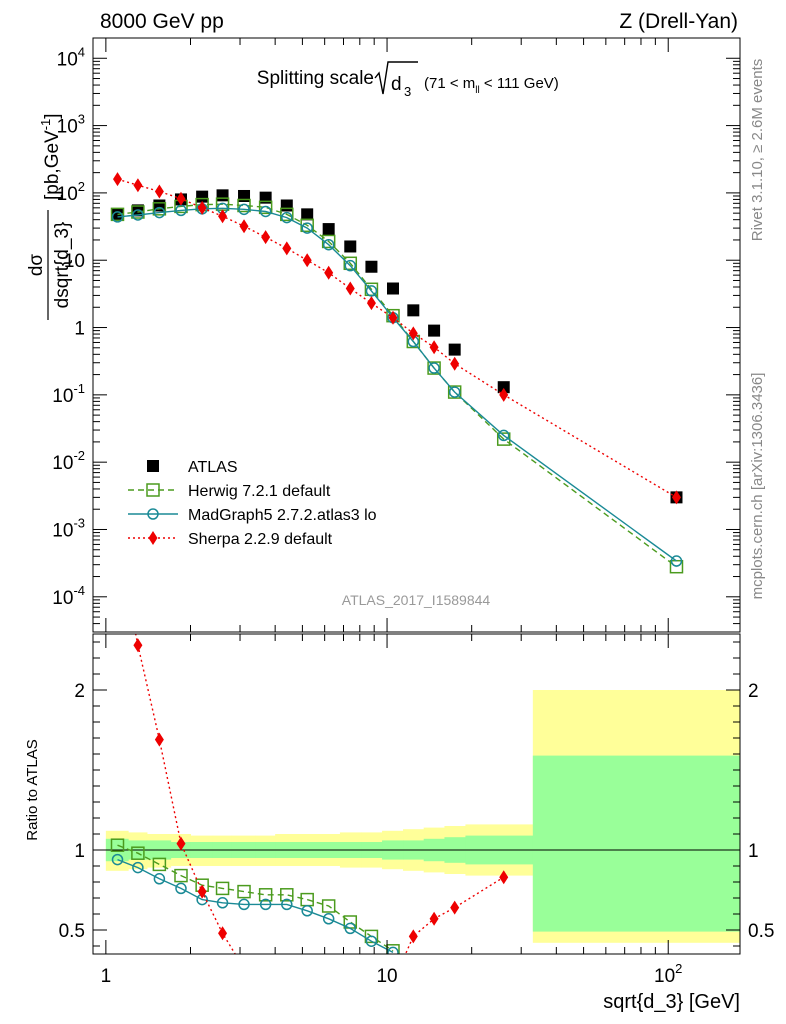 The height and width of the screenshot is (1024, 786). Describe the element at coordinates (668, 974) in the screenshot. I see `x-tick-label: 102` at that location.